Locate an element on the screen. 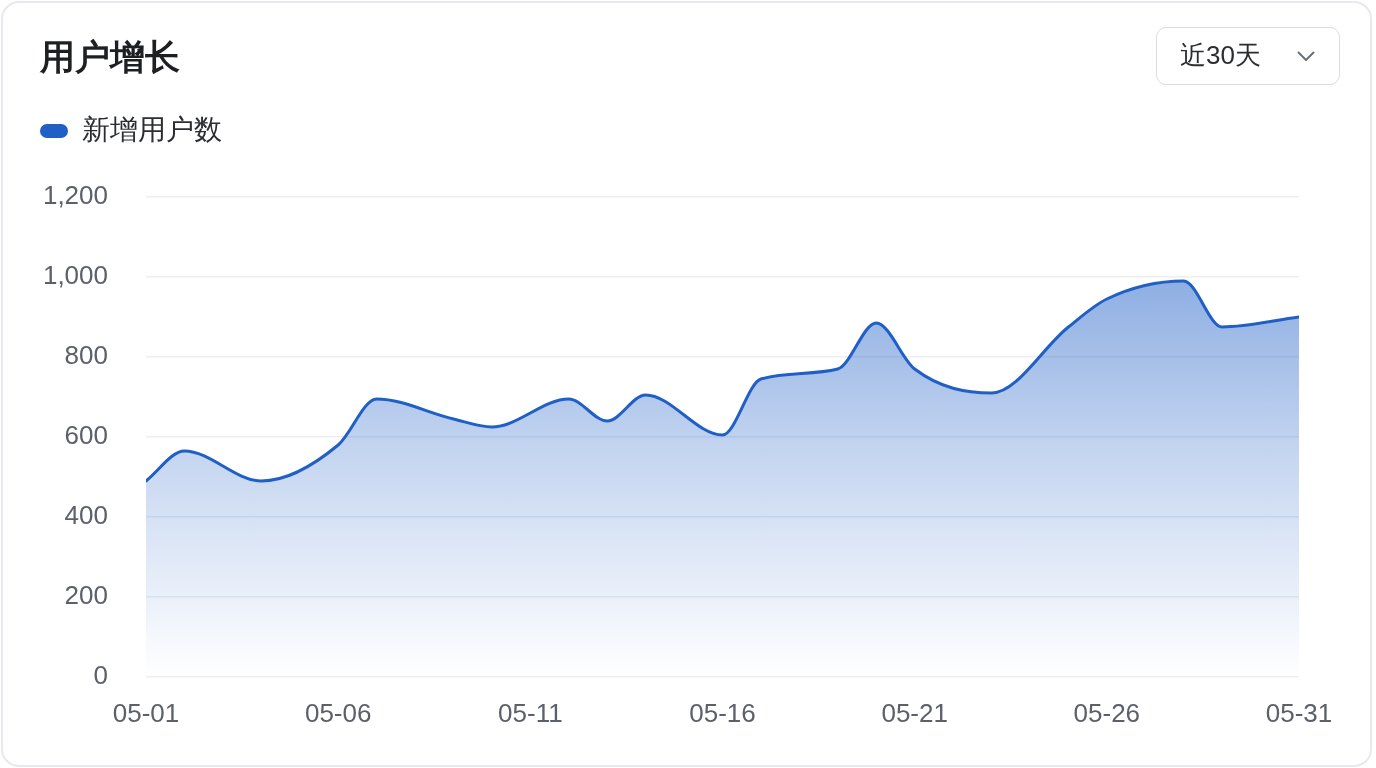  y-tick-label: 600 is located at coordinates (86, 435).